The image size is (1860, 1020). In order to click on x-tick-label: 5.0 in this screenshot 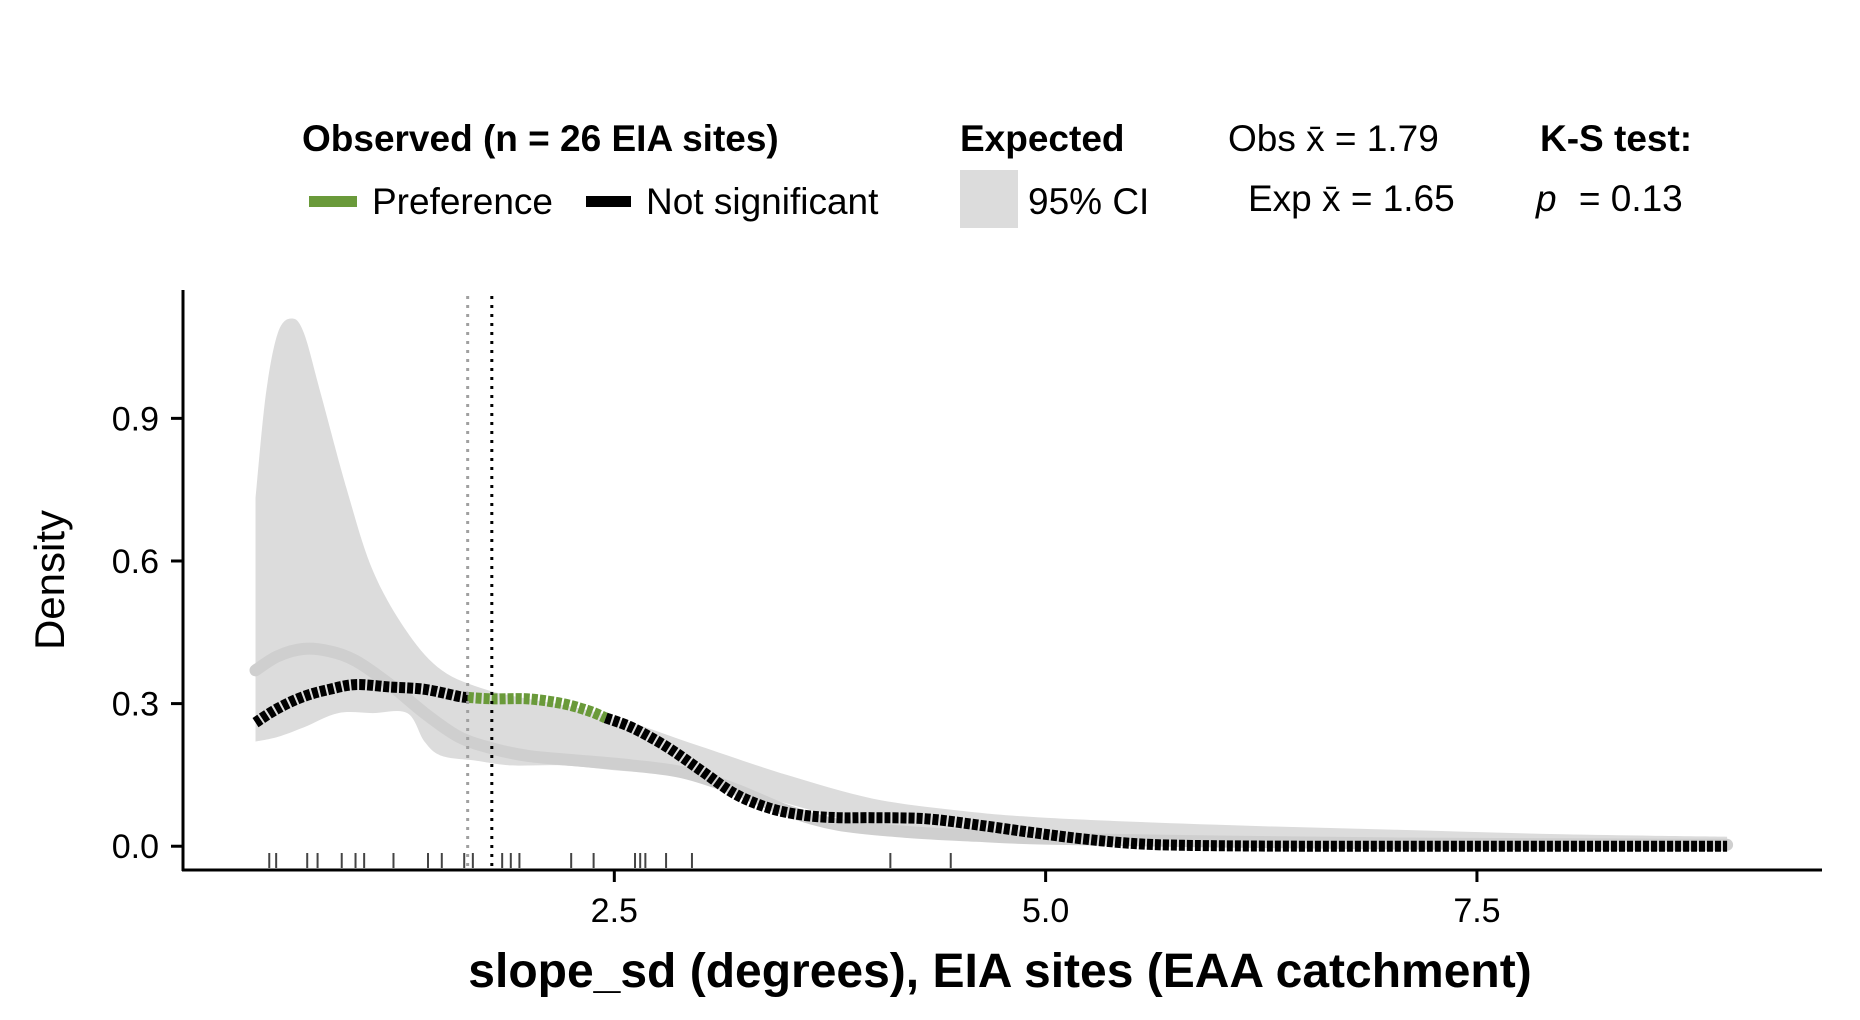, I will do `click(1045, 911)`.